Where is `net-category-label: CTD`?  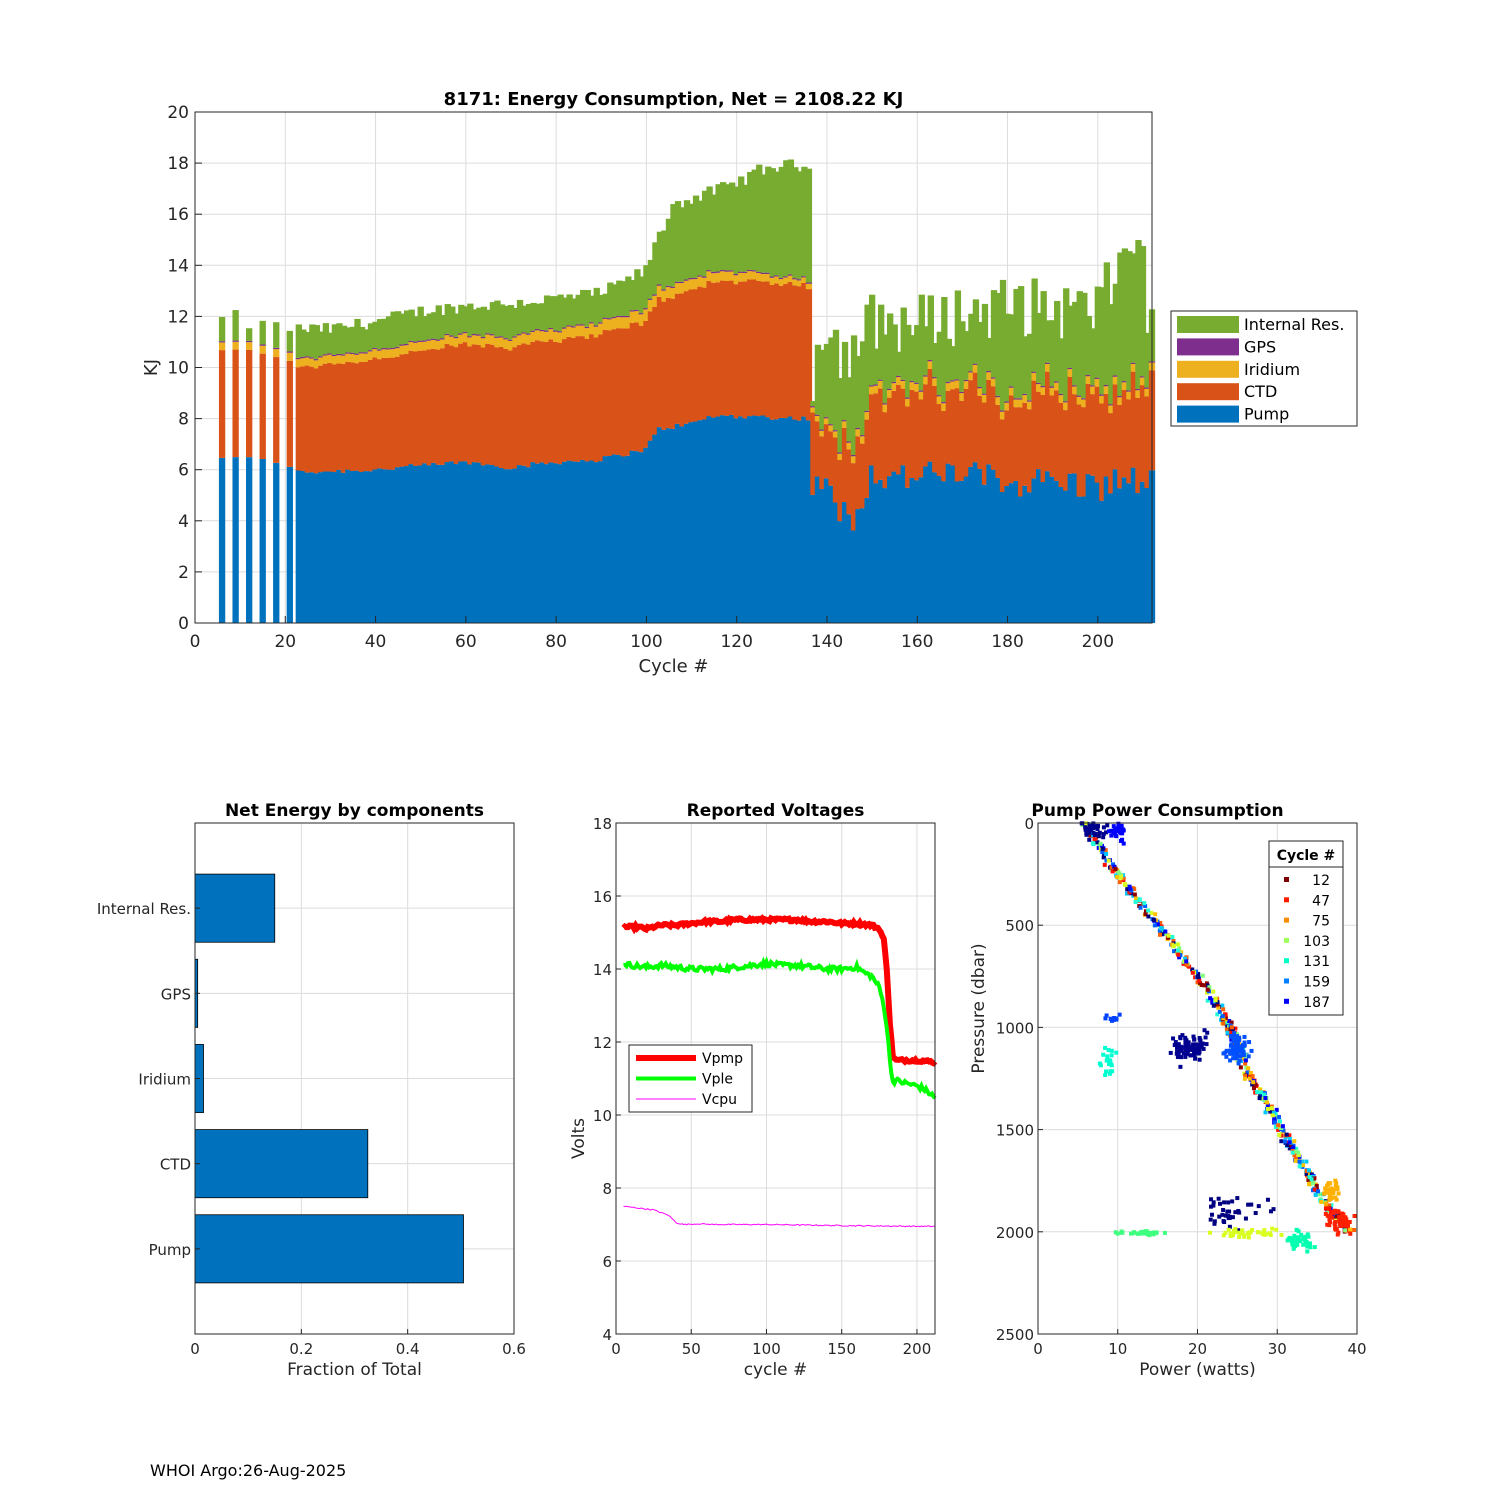
net-category-label: CTD is located at coordinates (175, 1165).